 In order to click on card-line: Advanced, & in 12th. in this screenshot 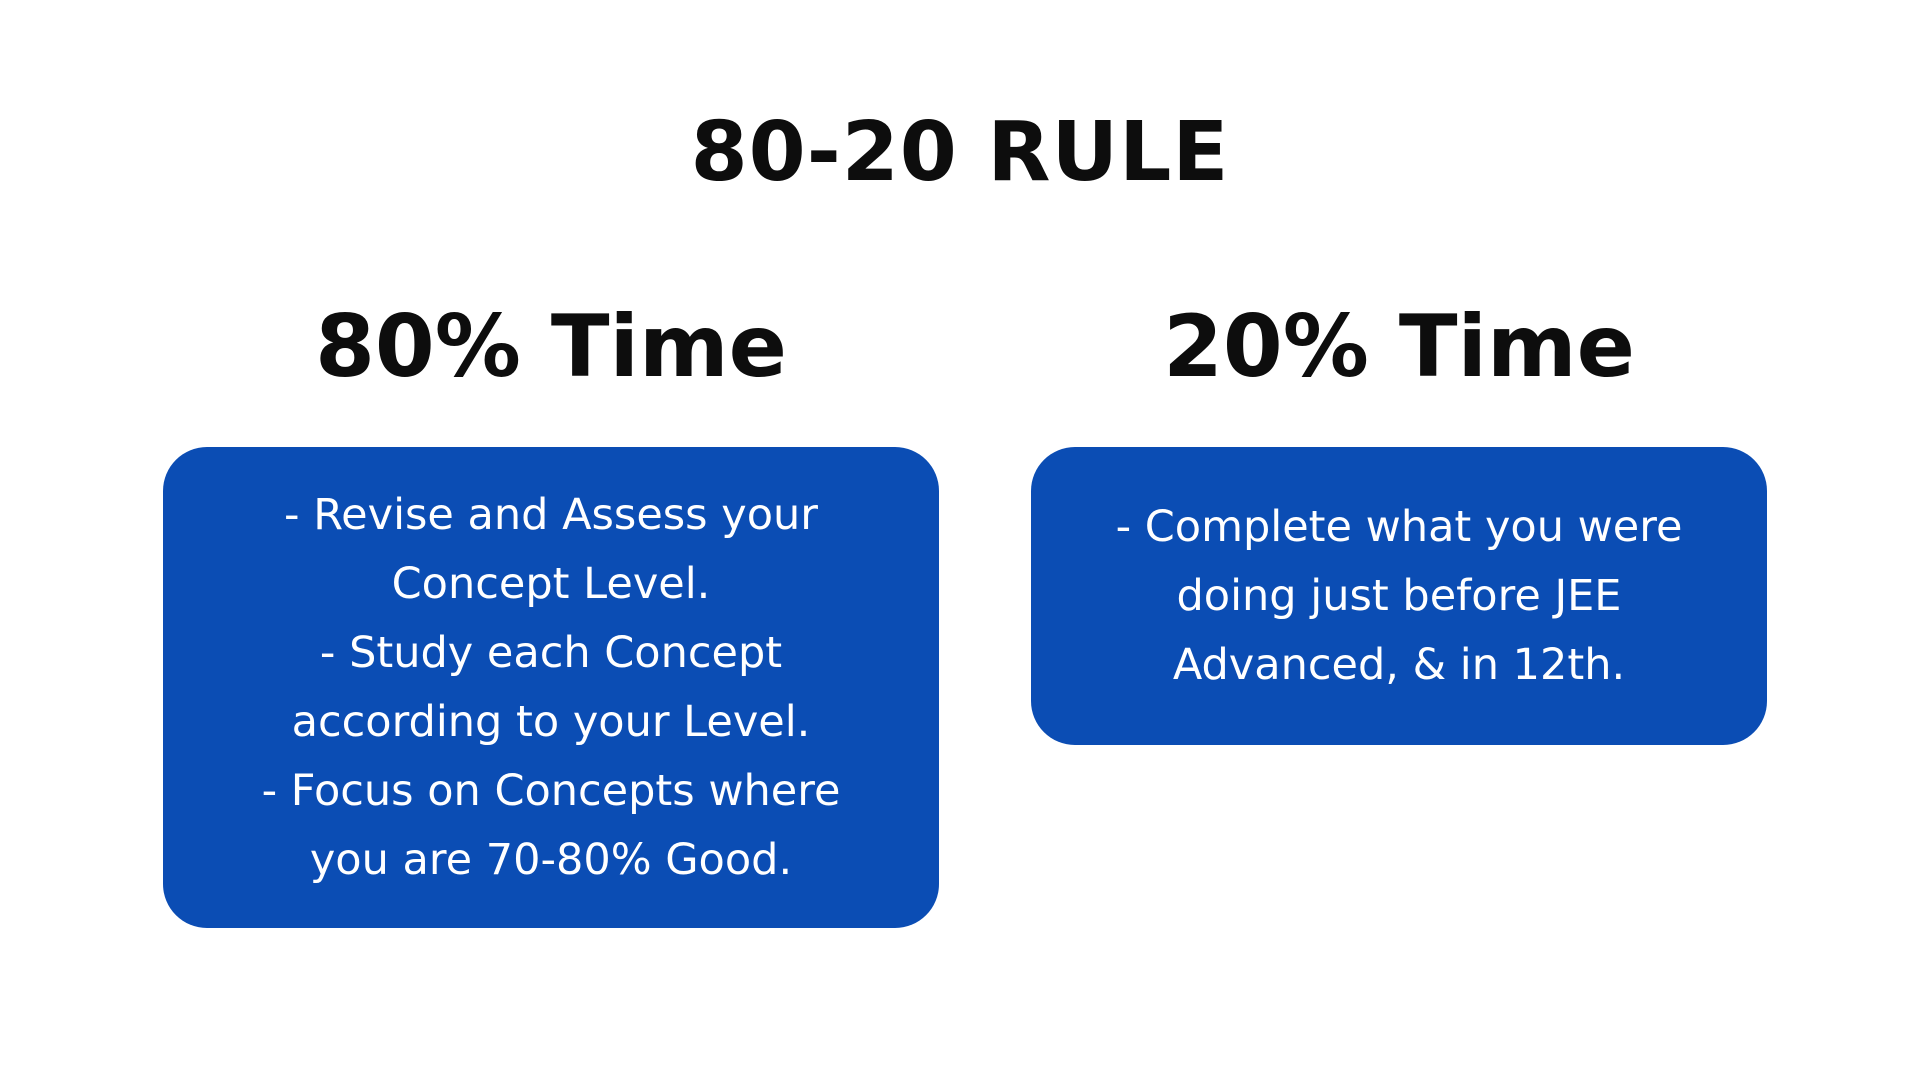, I will do `click(1399, 664)`.